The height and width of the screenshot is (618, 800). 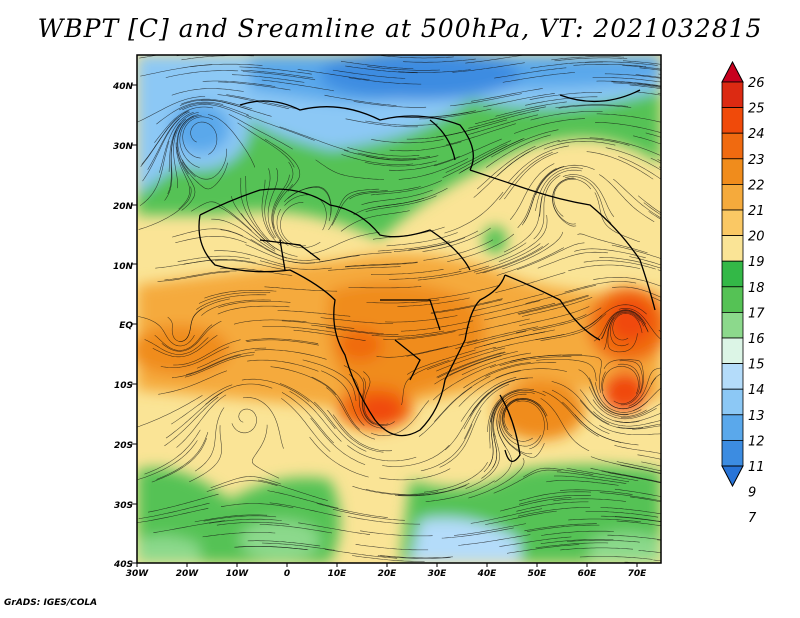 I want to click on colorbar-label: 9, so click(x=752, y=493).